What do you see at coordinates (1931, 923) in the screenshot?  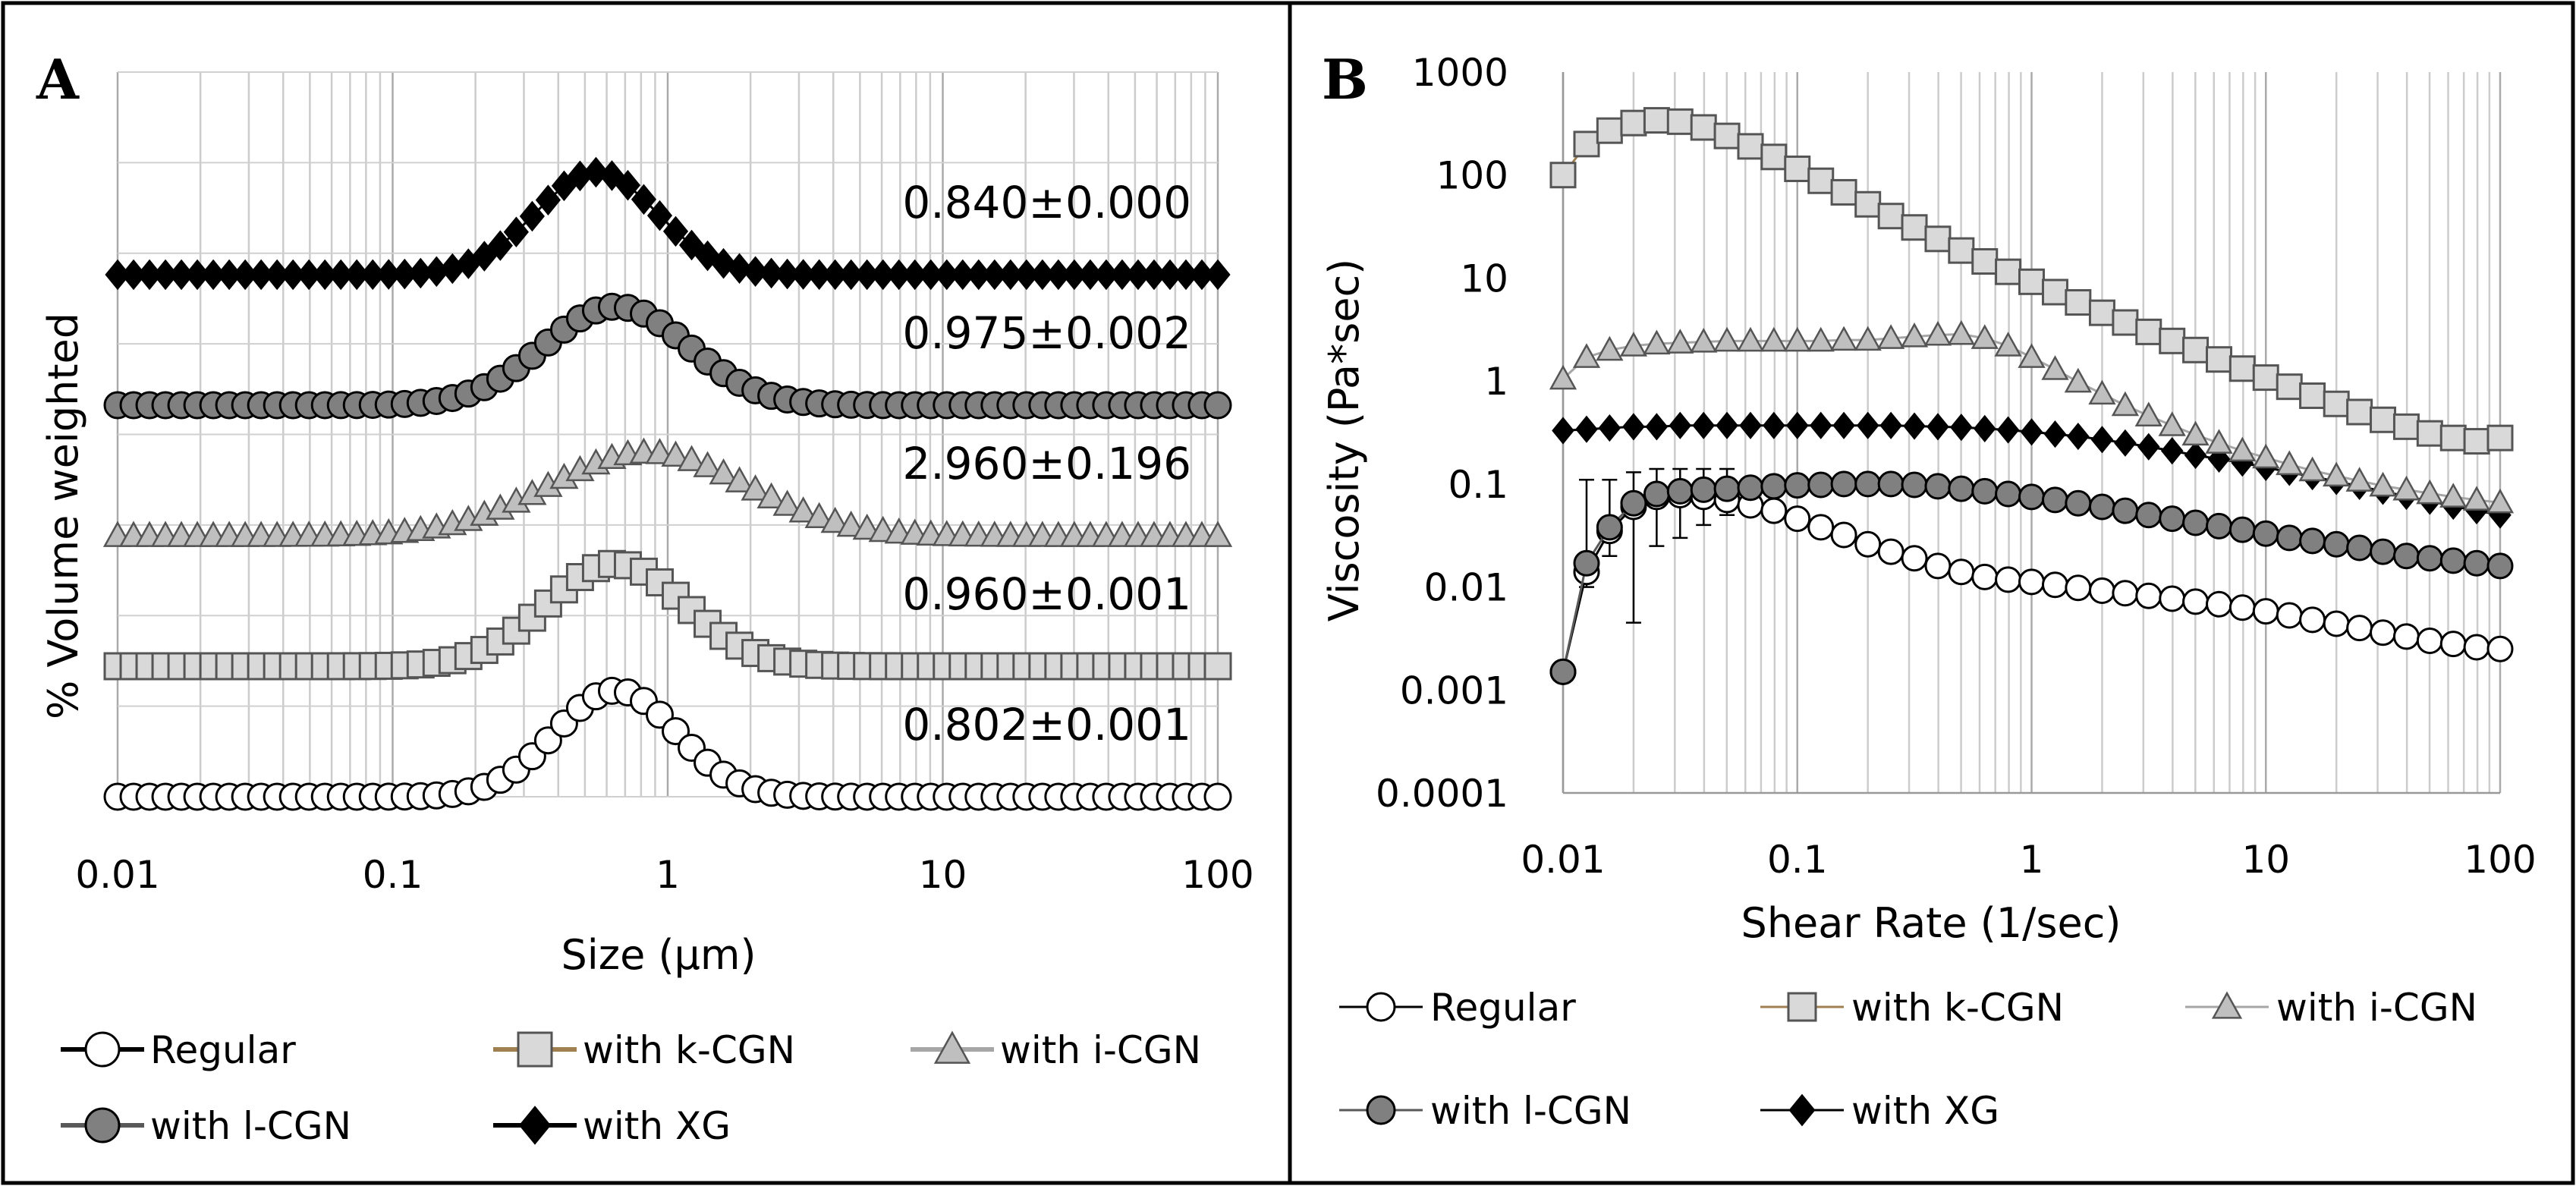 I see `panel-b-x-axis-title: Shear Rate (1/sec)` at bounding box center [1931, 923].